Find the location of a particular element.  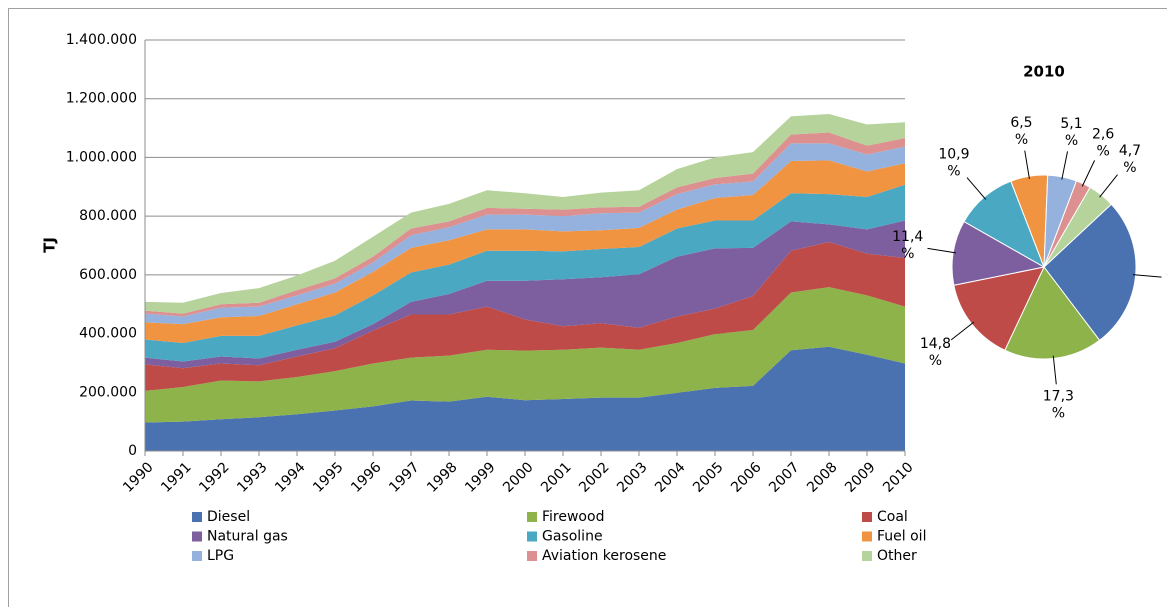

y-tick-label: 1.200.000 is located at coordinates (101, 99).